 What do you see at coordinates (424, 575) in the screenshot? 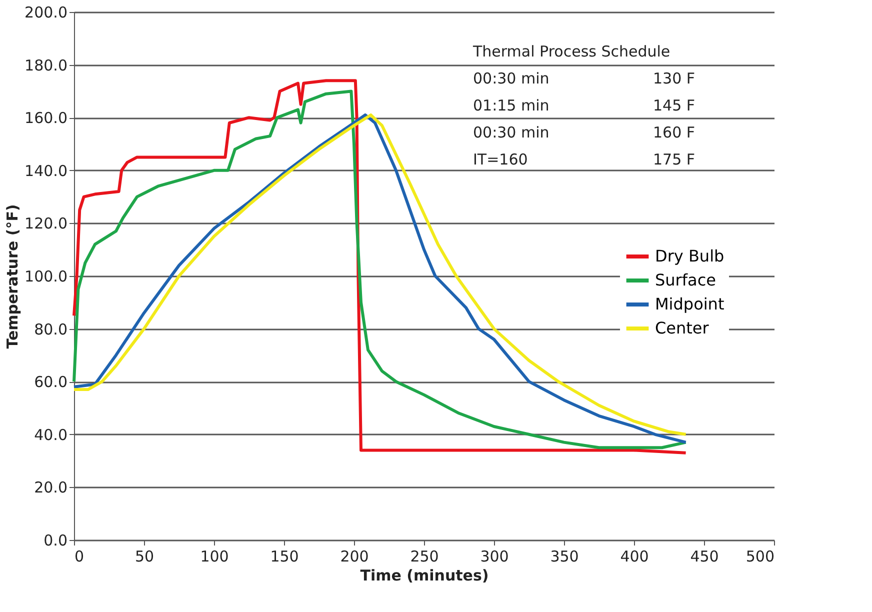
I see `x-axis-title: Time (minutes)` at bounding box center [424, 575].